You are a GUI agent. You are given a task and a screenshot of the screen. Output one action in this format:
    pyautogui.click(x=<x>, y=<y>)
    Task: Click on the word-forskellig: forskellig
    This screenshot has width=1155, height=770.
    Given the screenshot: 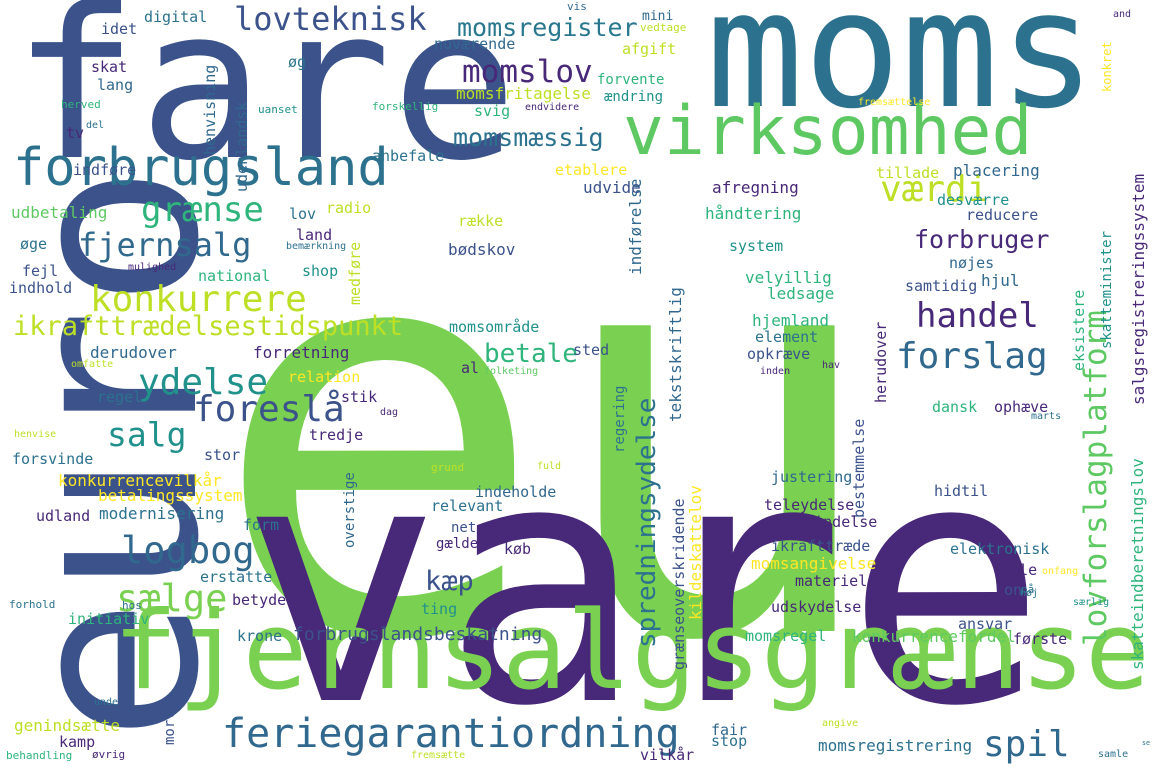 What is the action you would take?
    pyautogui.click(x=405, y=106)
    